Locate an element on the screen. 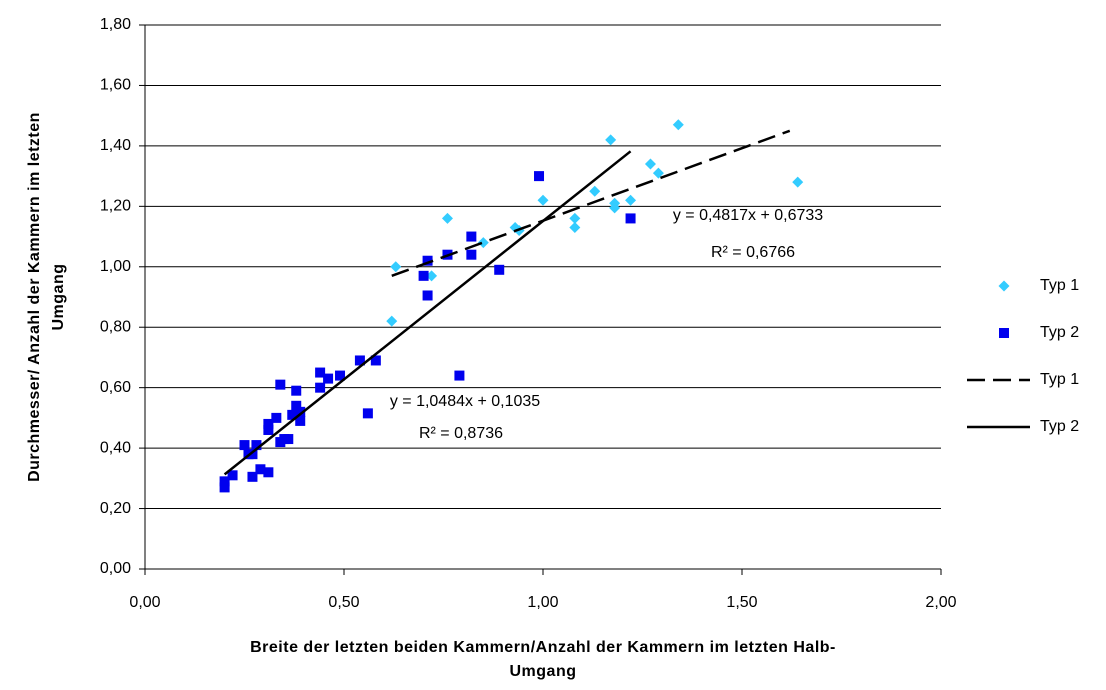 The height and width of the screenshot is (690, 1106). x-tick-label: 0,50 is located at coordinates (343, 602).